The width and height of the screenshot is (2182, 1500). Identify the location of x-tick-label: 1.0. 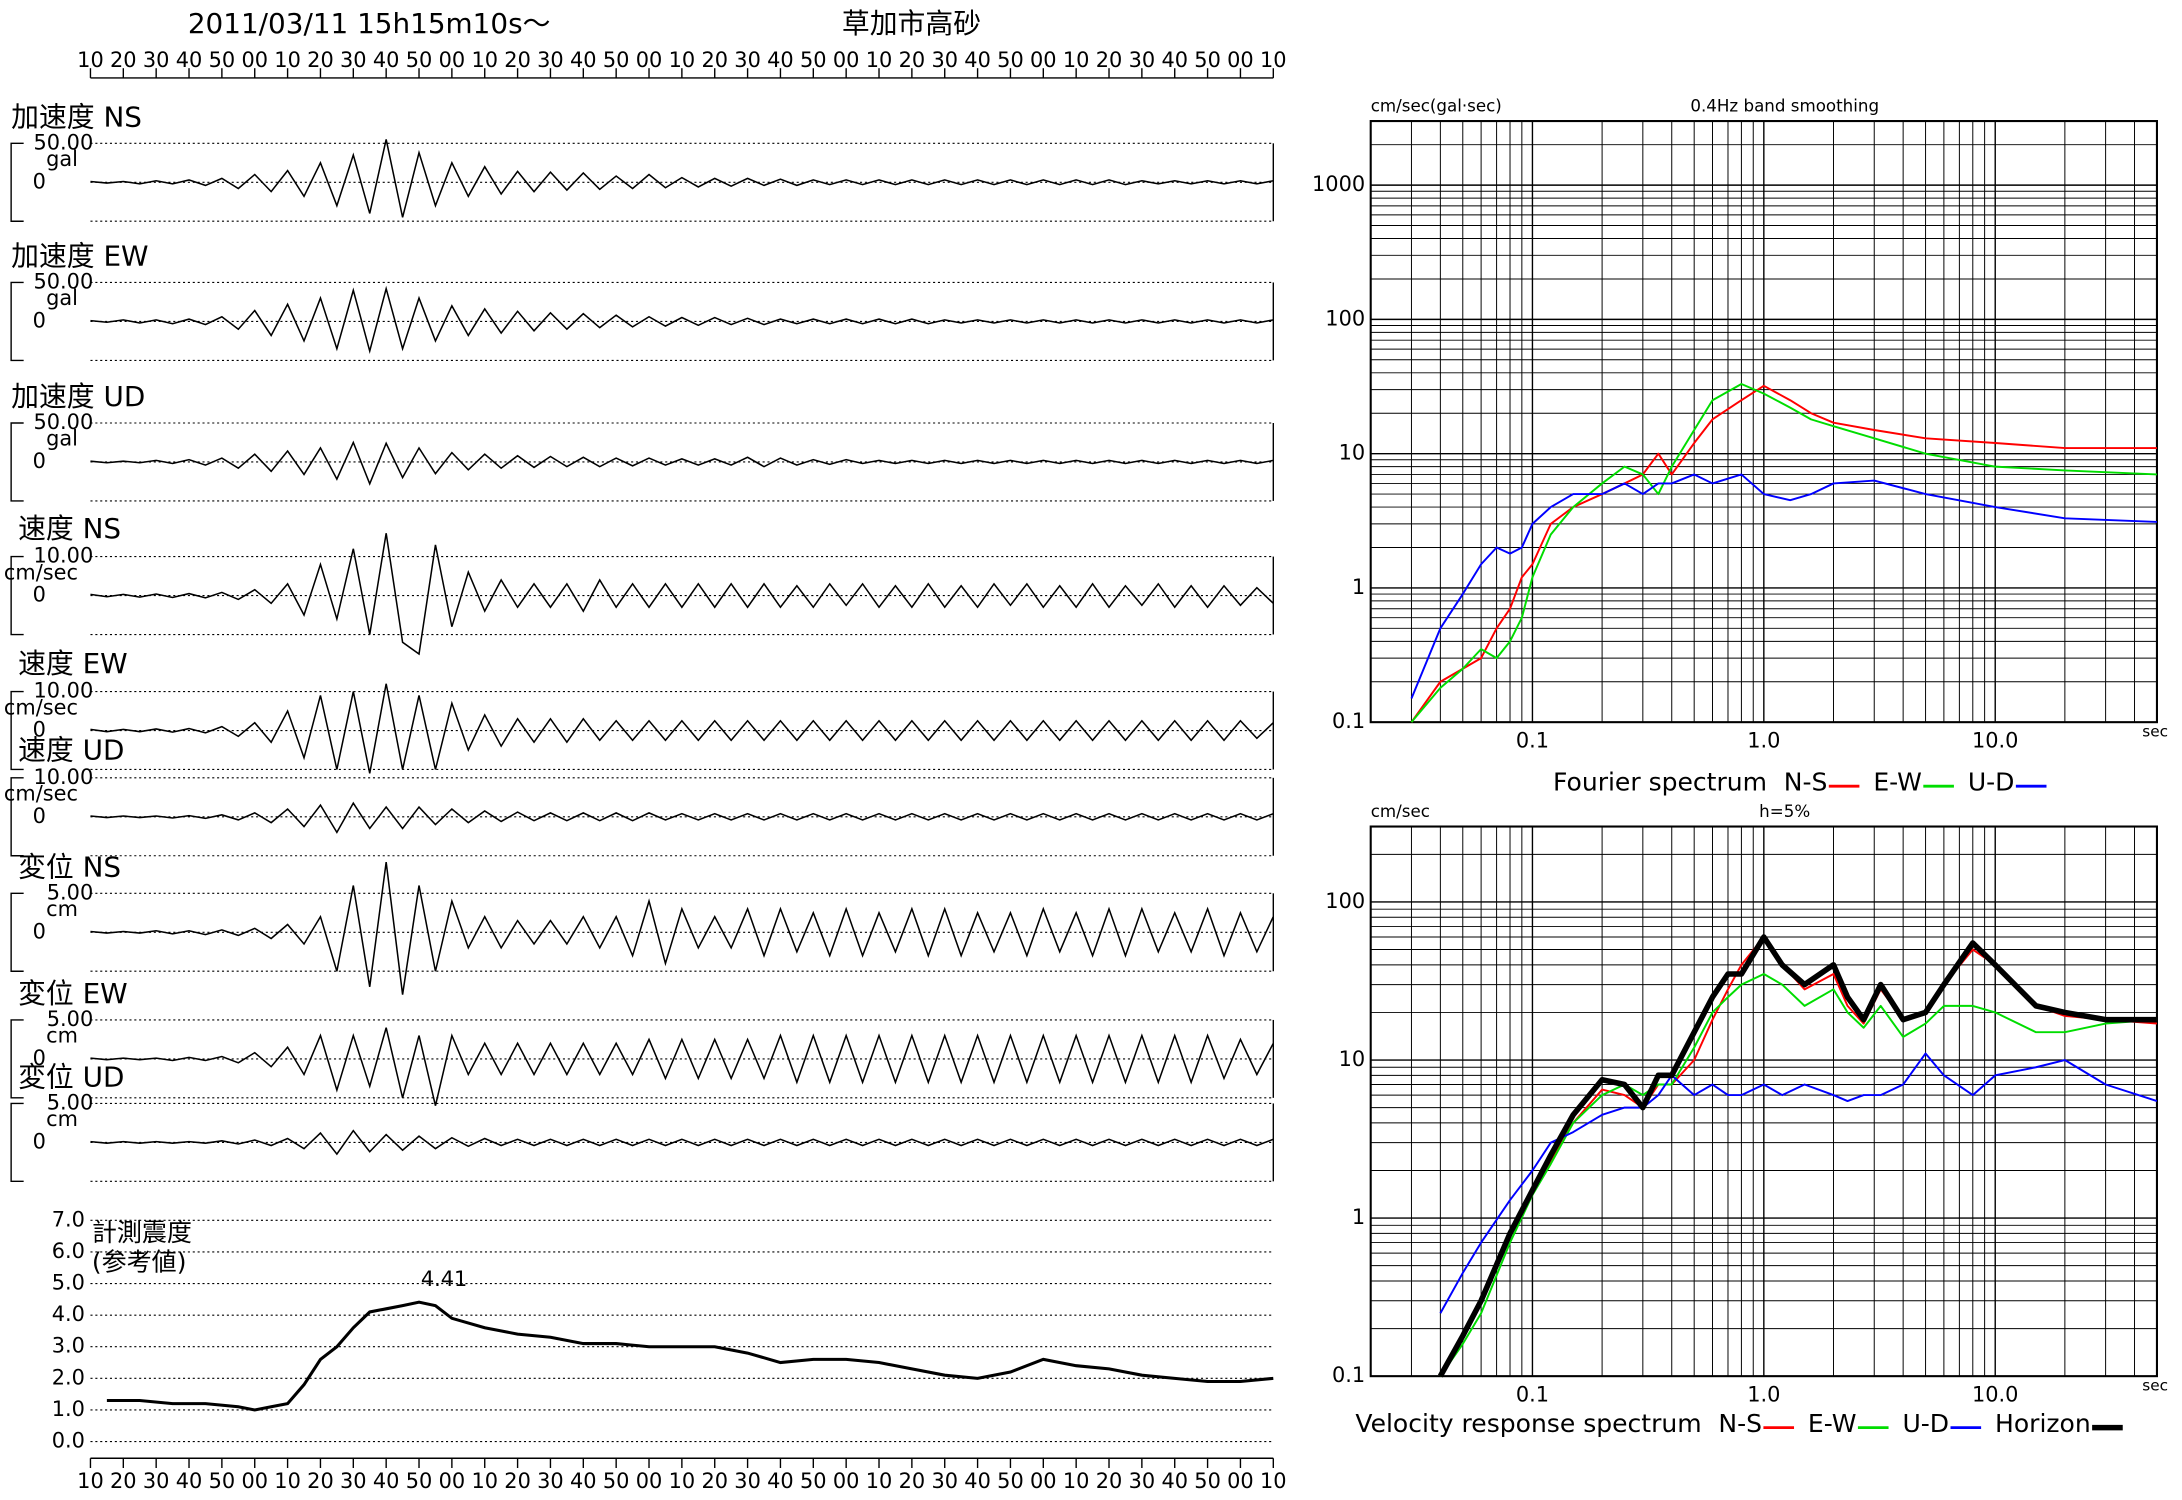
(1763, 741).